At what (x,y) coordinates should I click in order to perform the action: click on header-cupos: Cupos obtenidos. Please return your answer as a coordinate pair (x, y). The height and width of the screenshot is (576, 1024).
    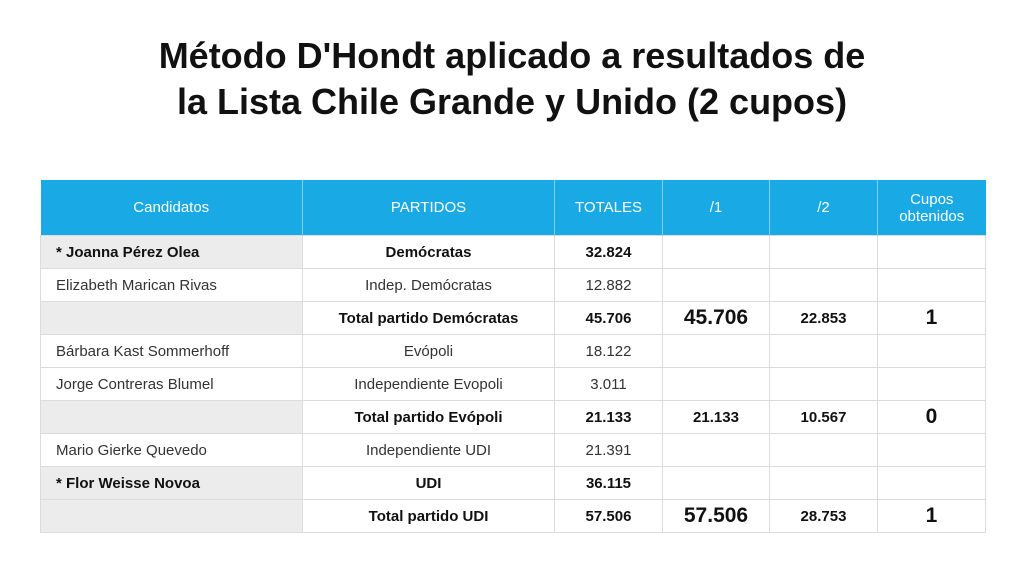
    Looking at the image, I should click on (931, 208).